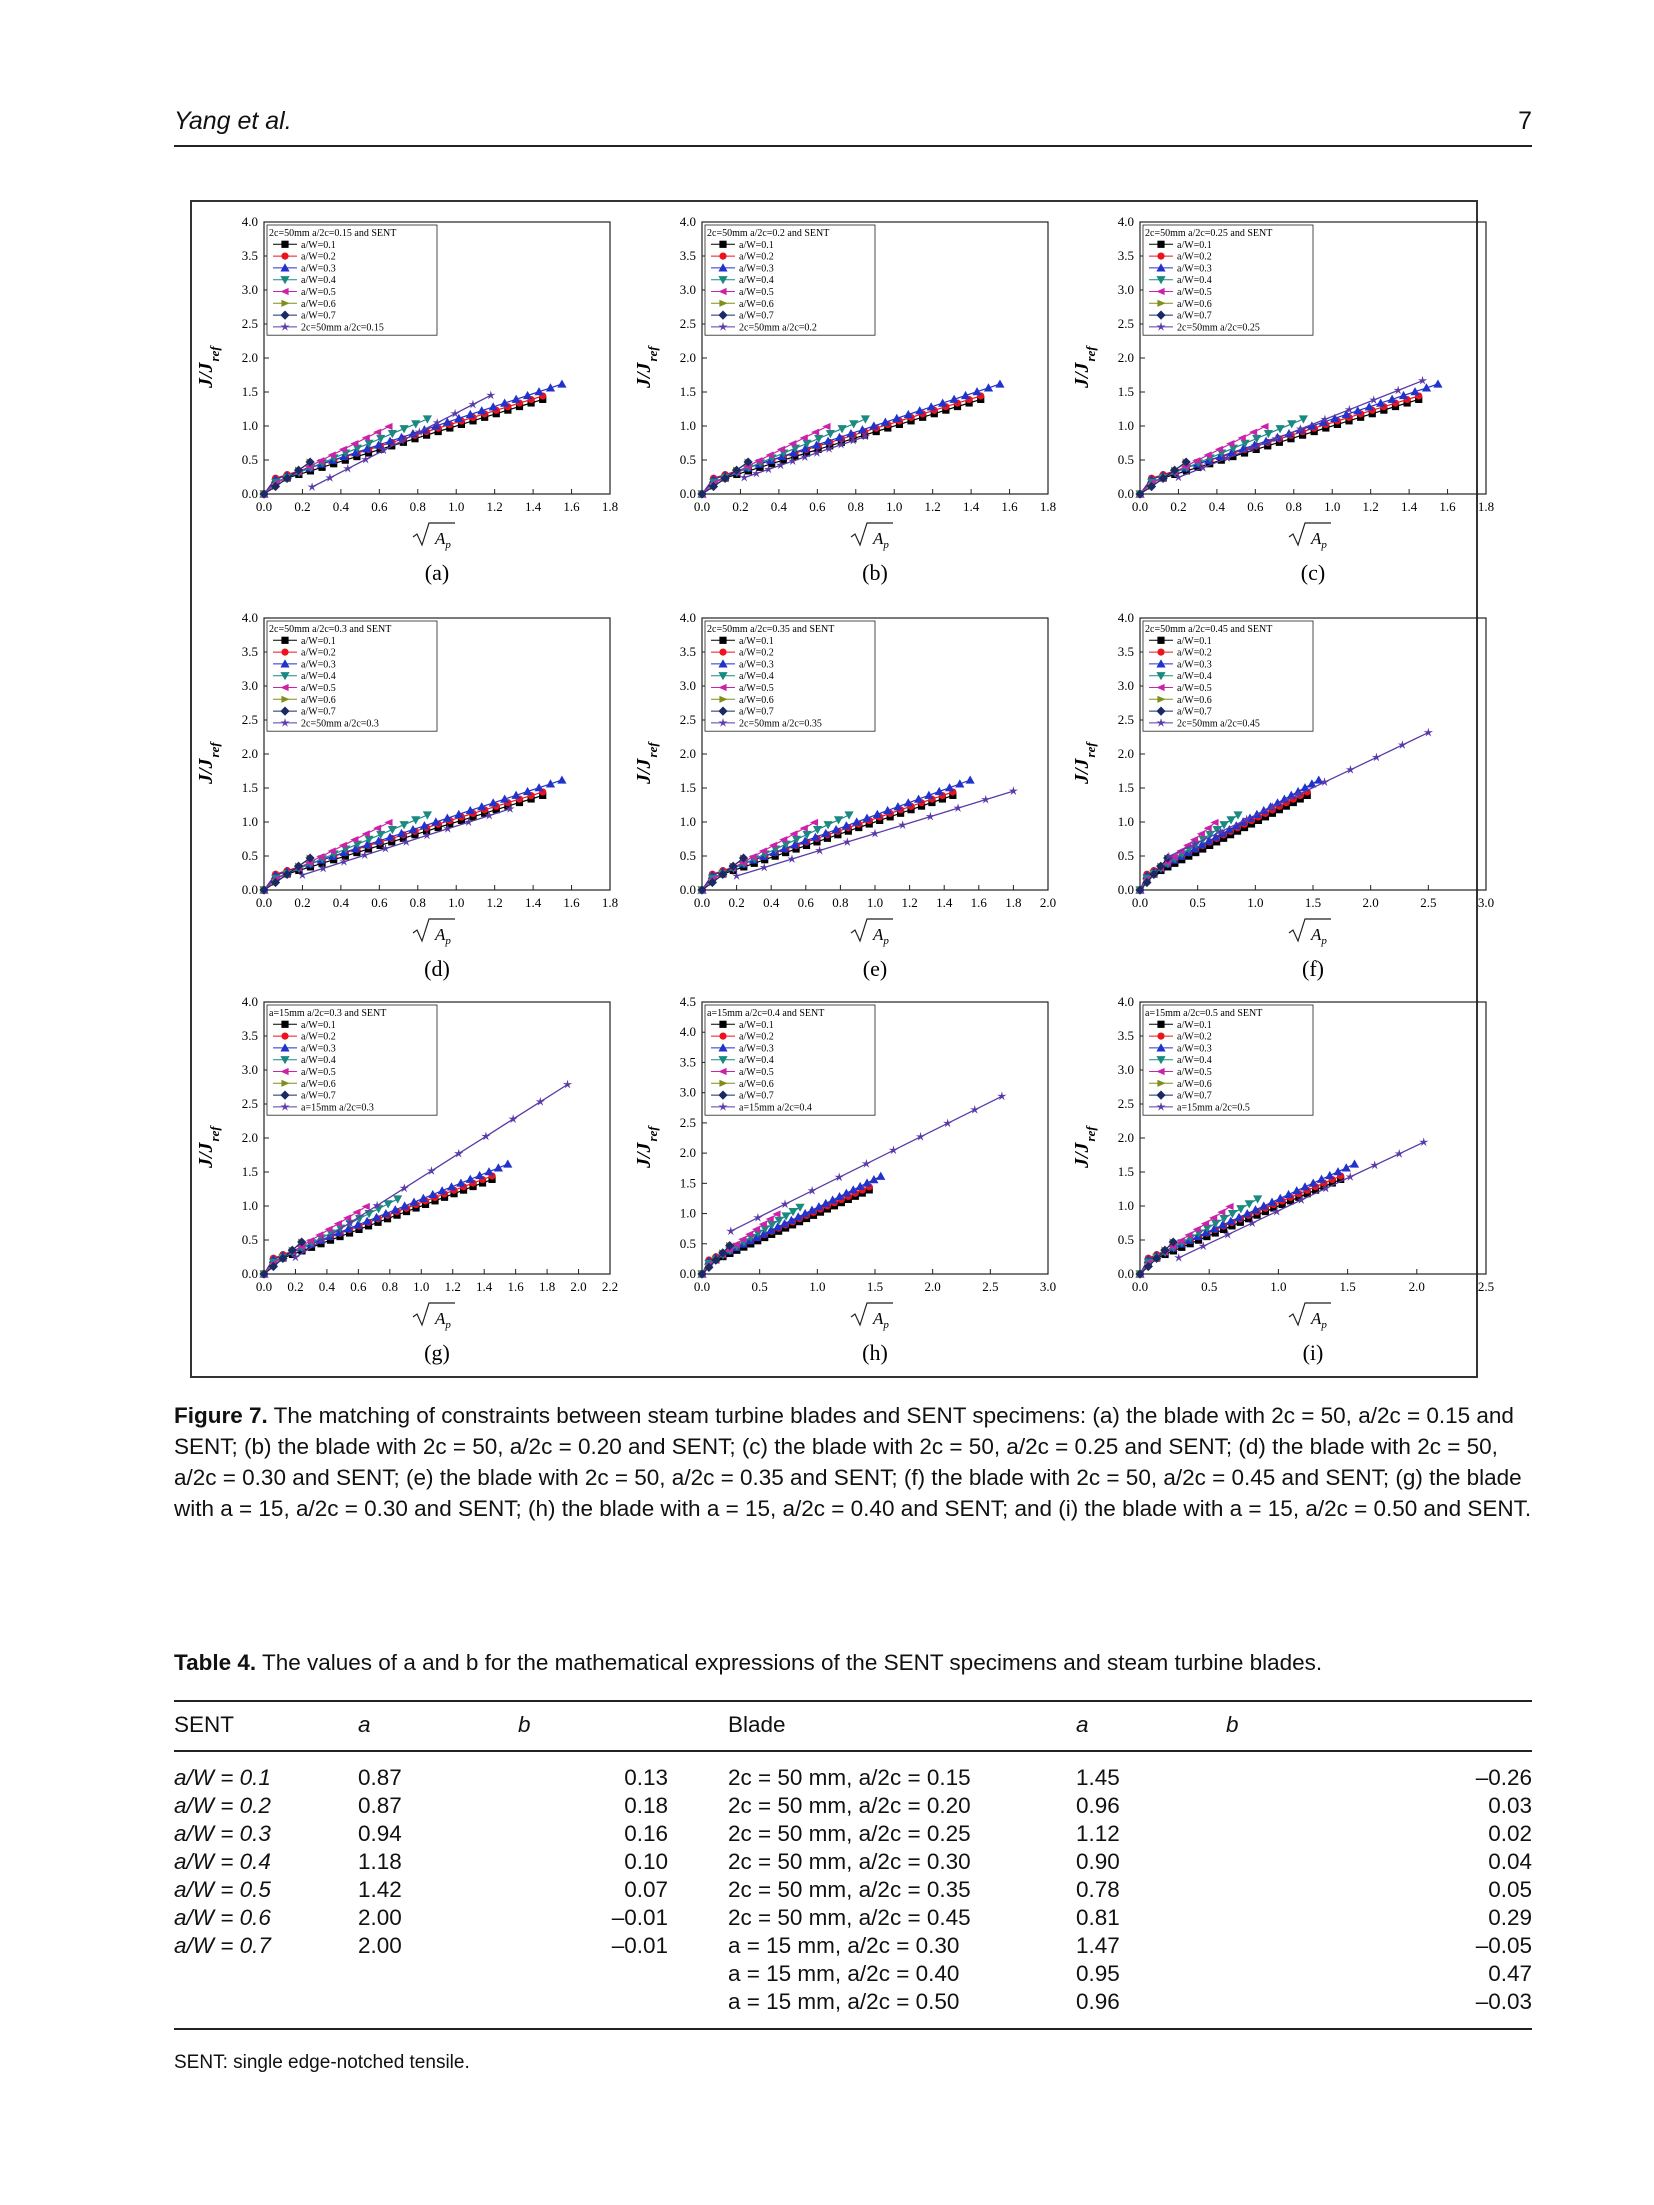 This screenshot has width=1654, height=2205. I want to click on x-tick-label: 0.4, so click(341, 902).